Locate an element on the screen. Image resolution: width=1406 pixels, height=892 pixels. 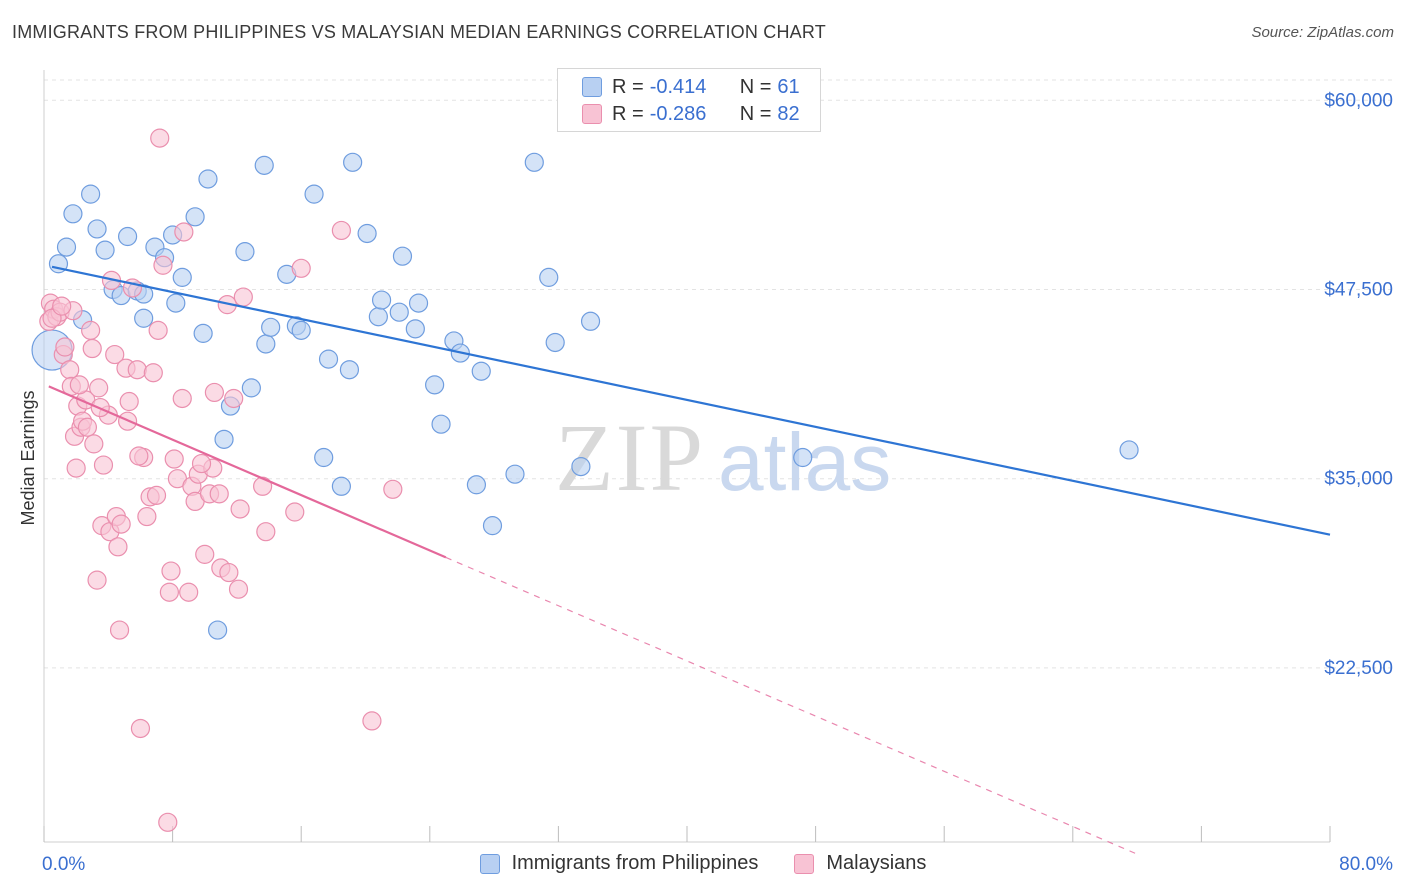
series-legend: Immigrants from Philippines Malaysians is located at coordinates (703, 863).